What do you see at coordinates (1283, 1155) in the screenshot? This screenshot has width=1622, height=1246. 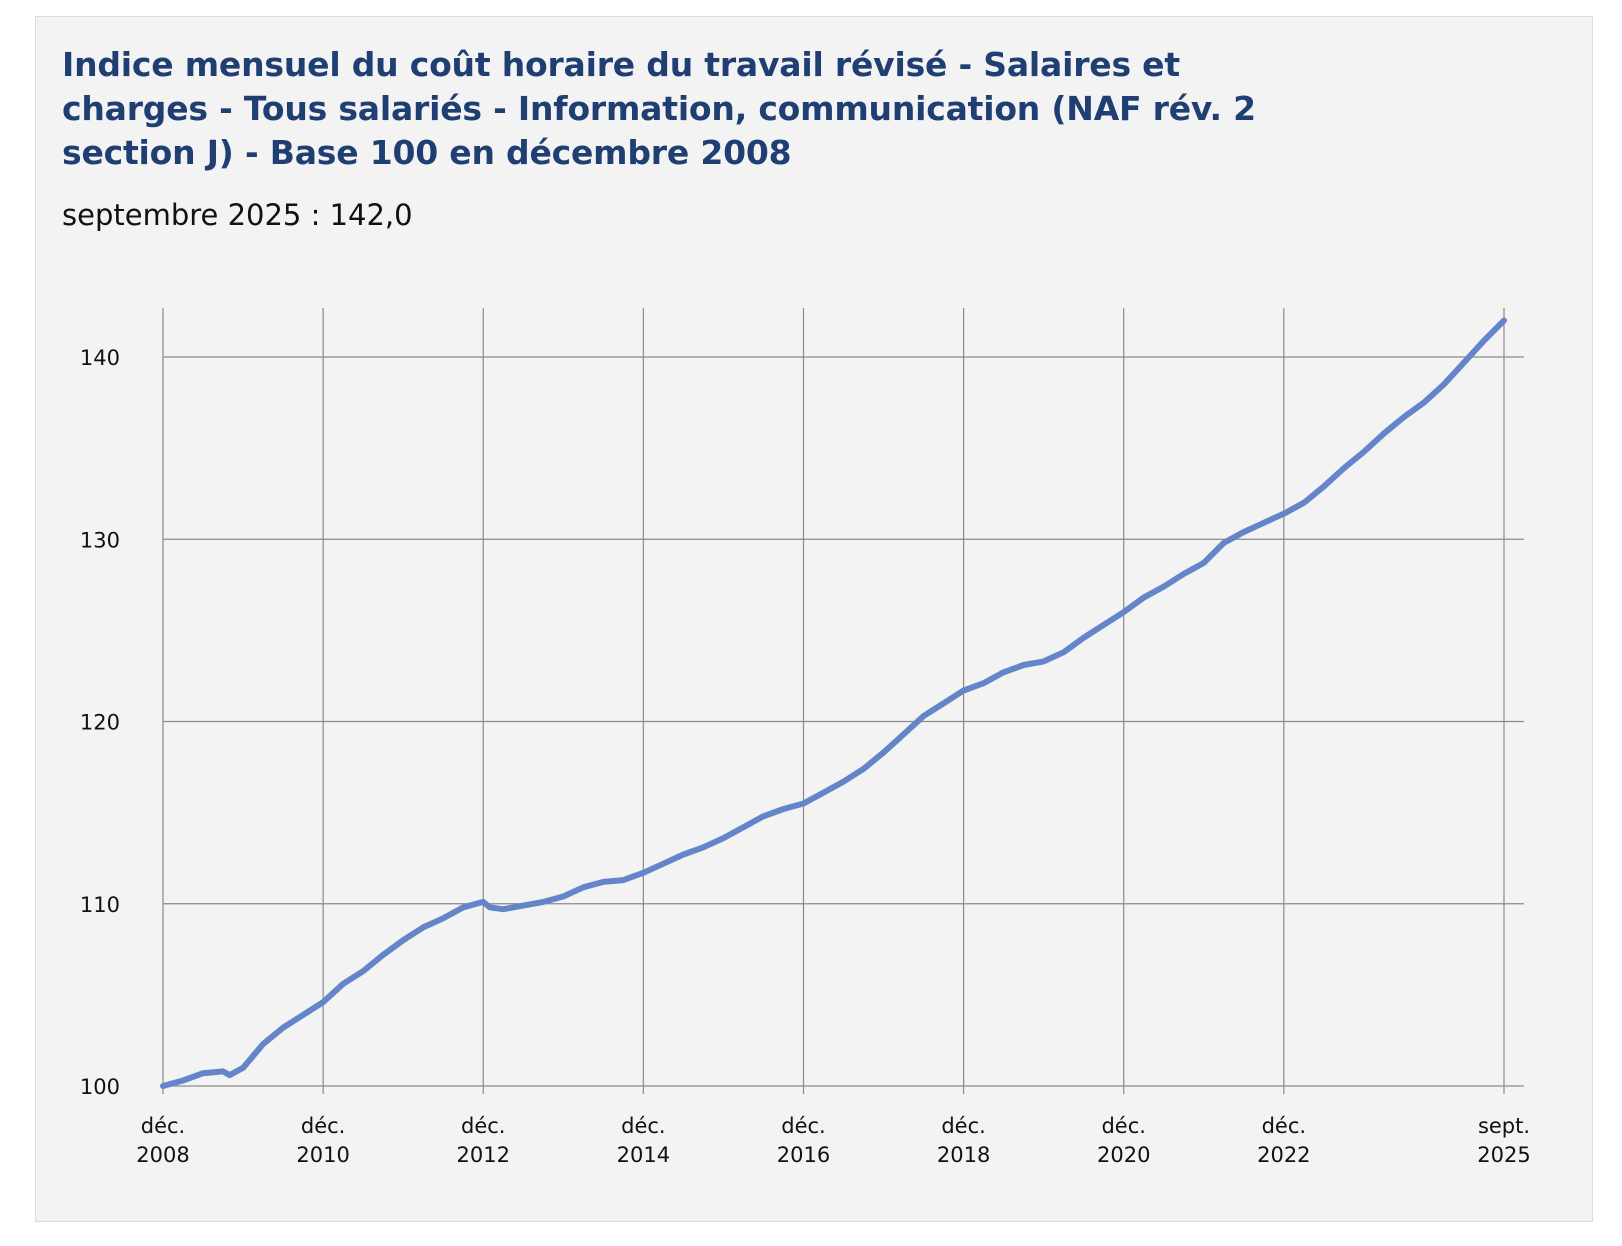 I see `x-tick-label-year: 2022` at bounding box center [1283, 1155].